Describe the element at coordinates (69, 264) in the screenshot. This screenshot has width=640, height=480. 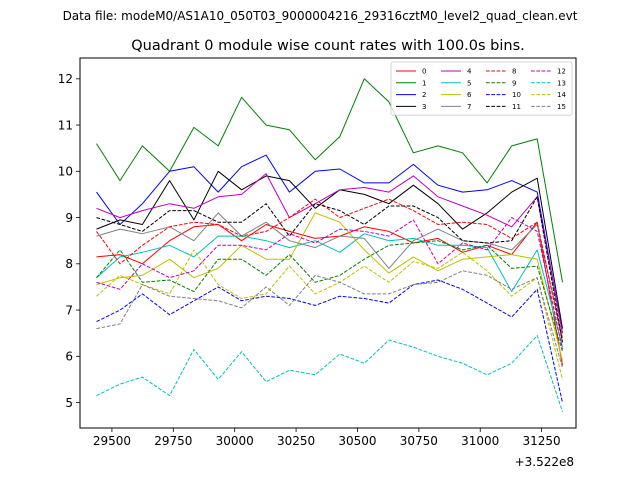
I see `y-tick-label: 8` at that location.